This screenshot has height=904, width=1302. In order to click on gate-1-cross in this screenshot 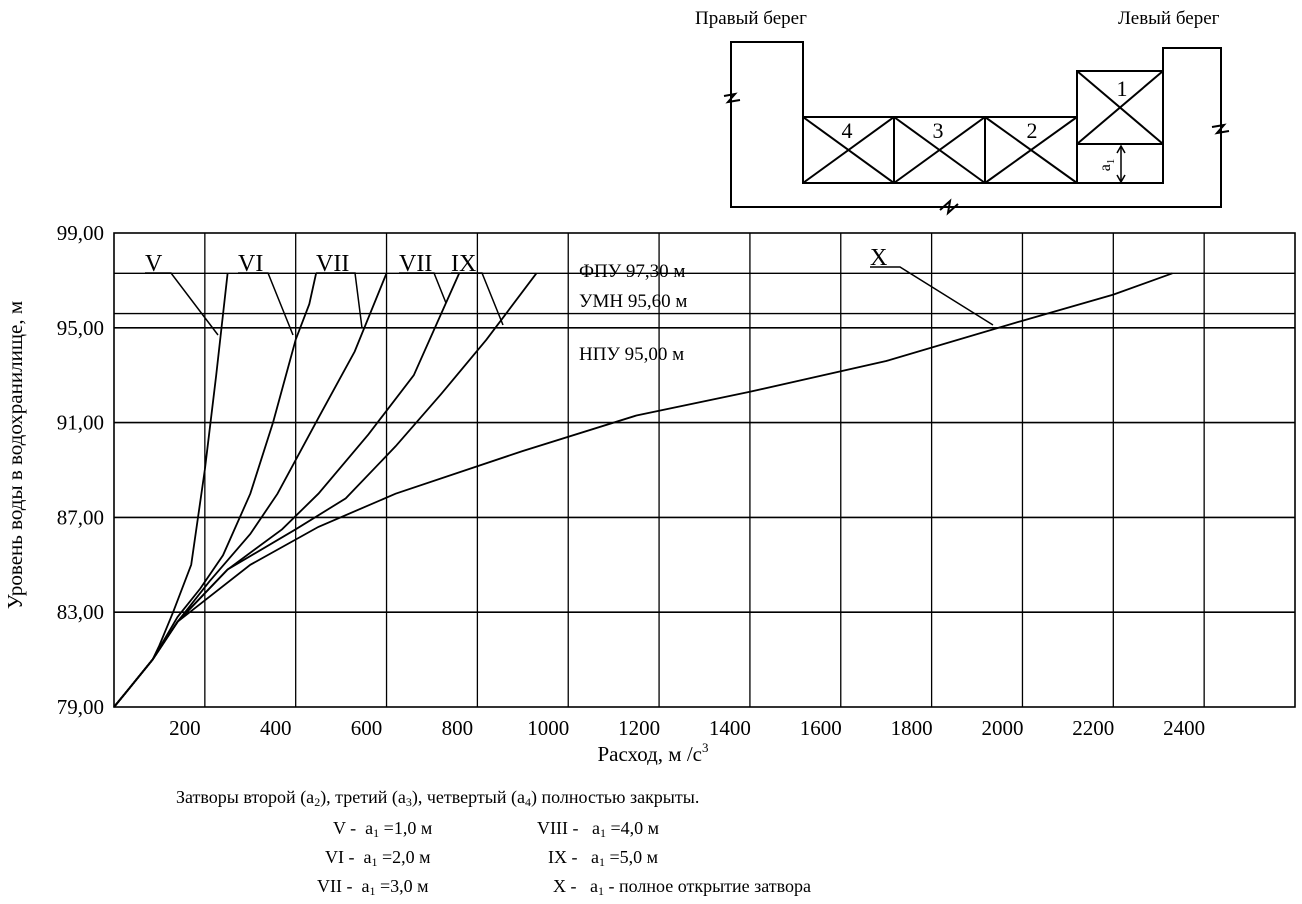, I will do `click(1120, 107)`.